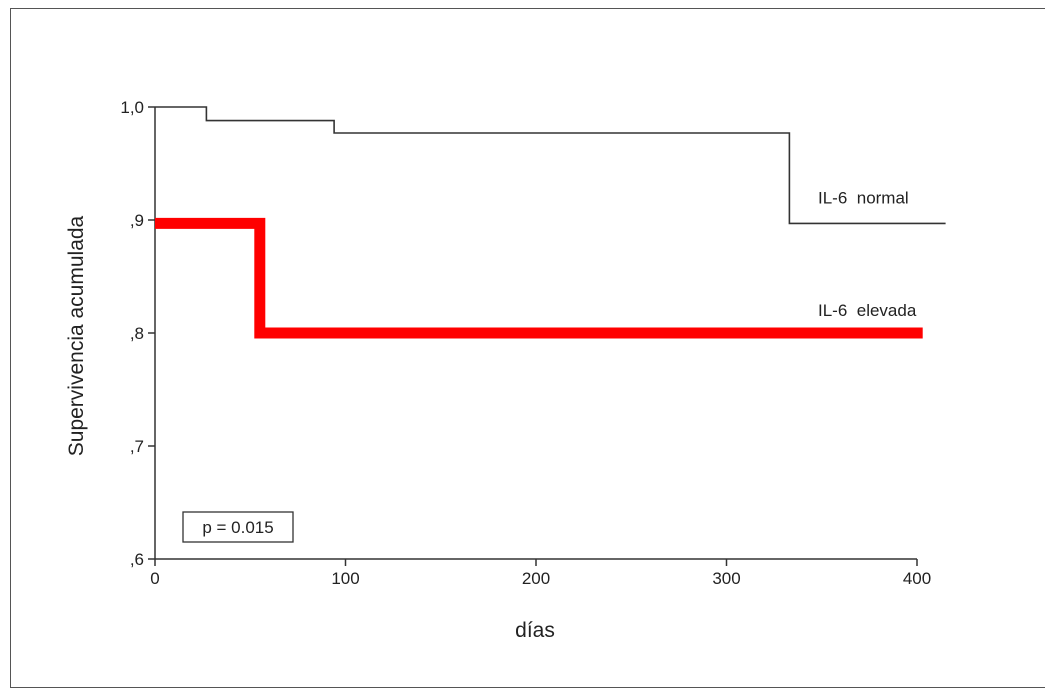  What do you see at coordinates (535, 630) in the screenshot?
I see `x-axis-label: días` at bounding box center [535, 630].